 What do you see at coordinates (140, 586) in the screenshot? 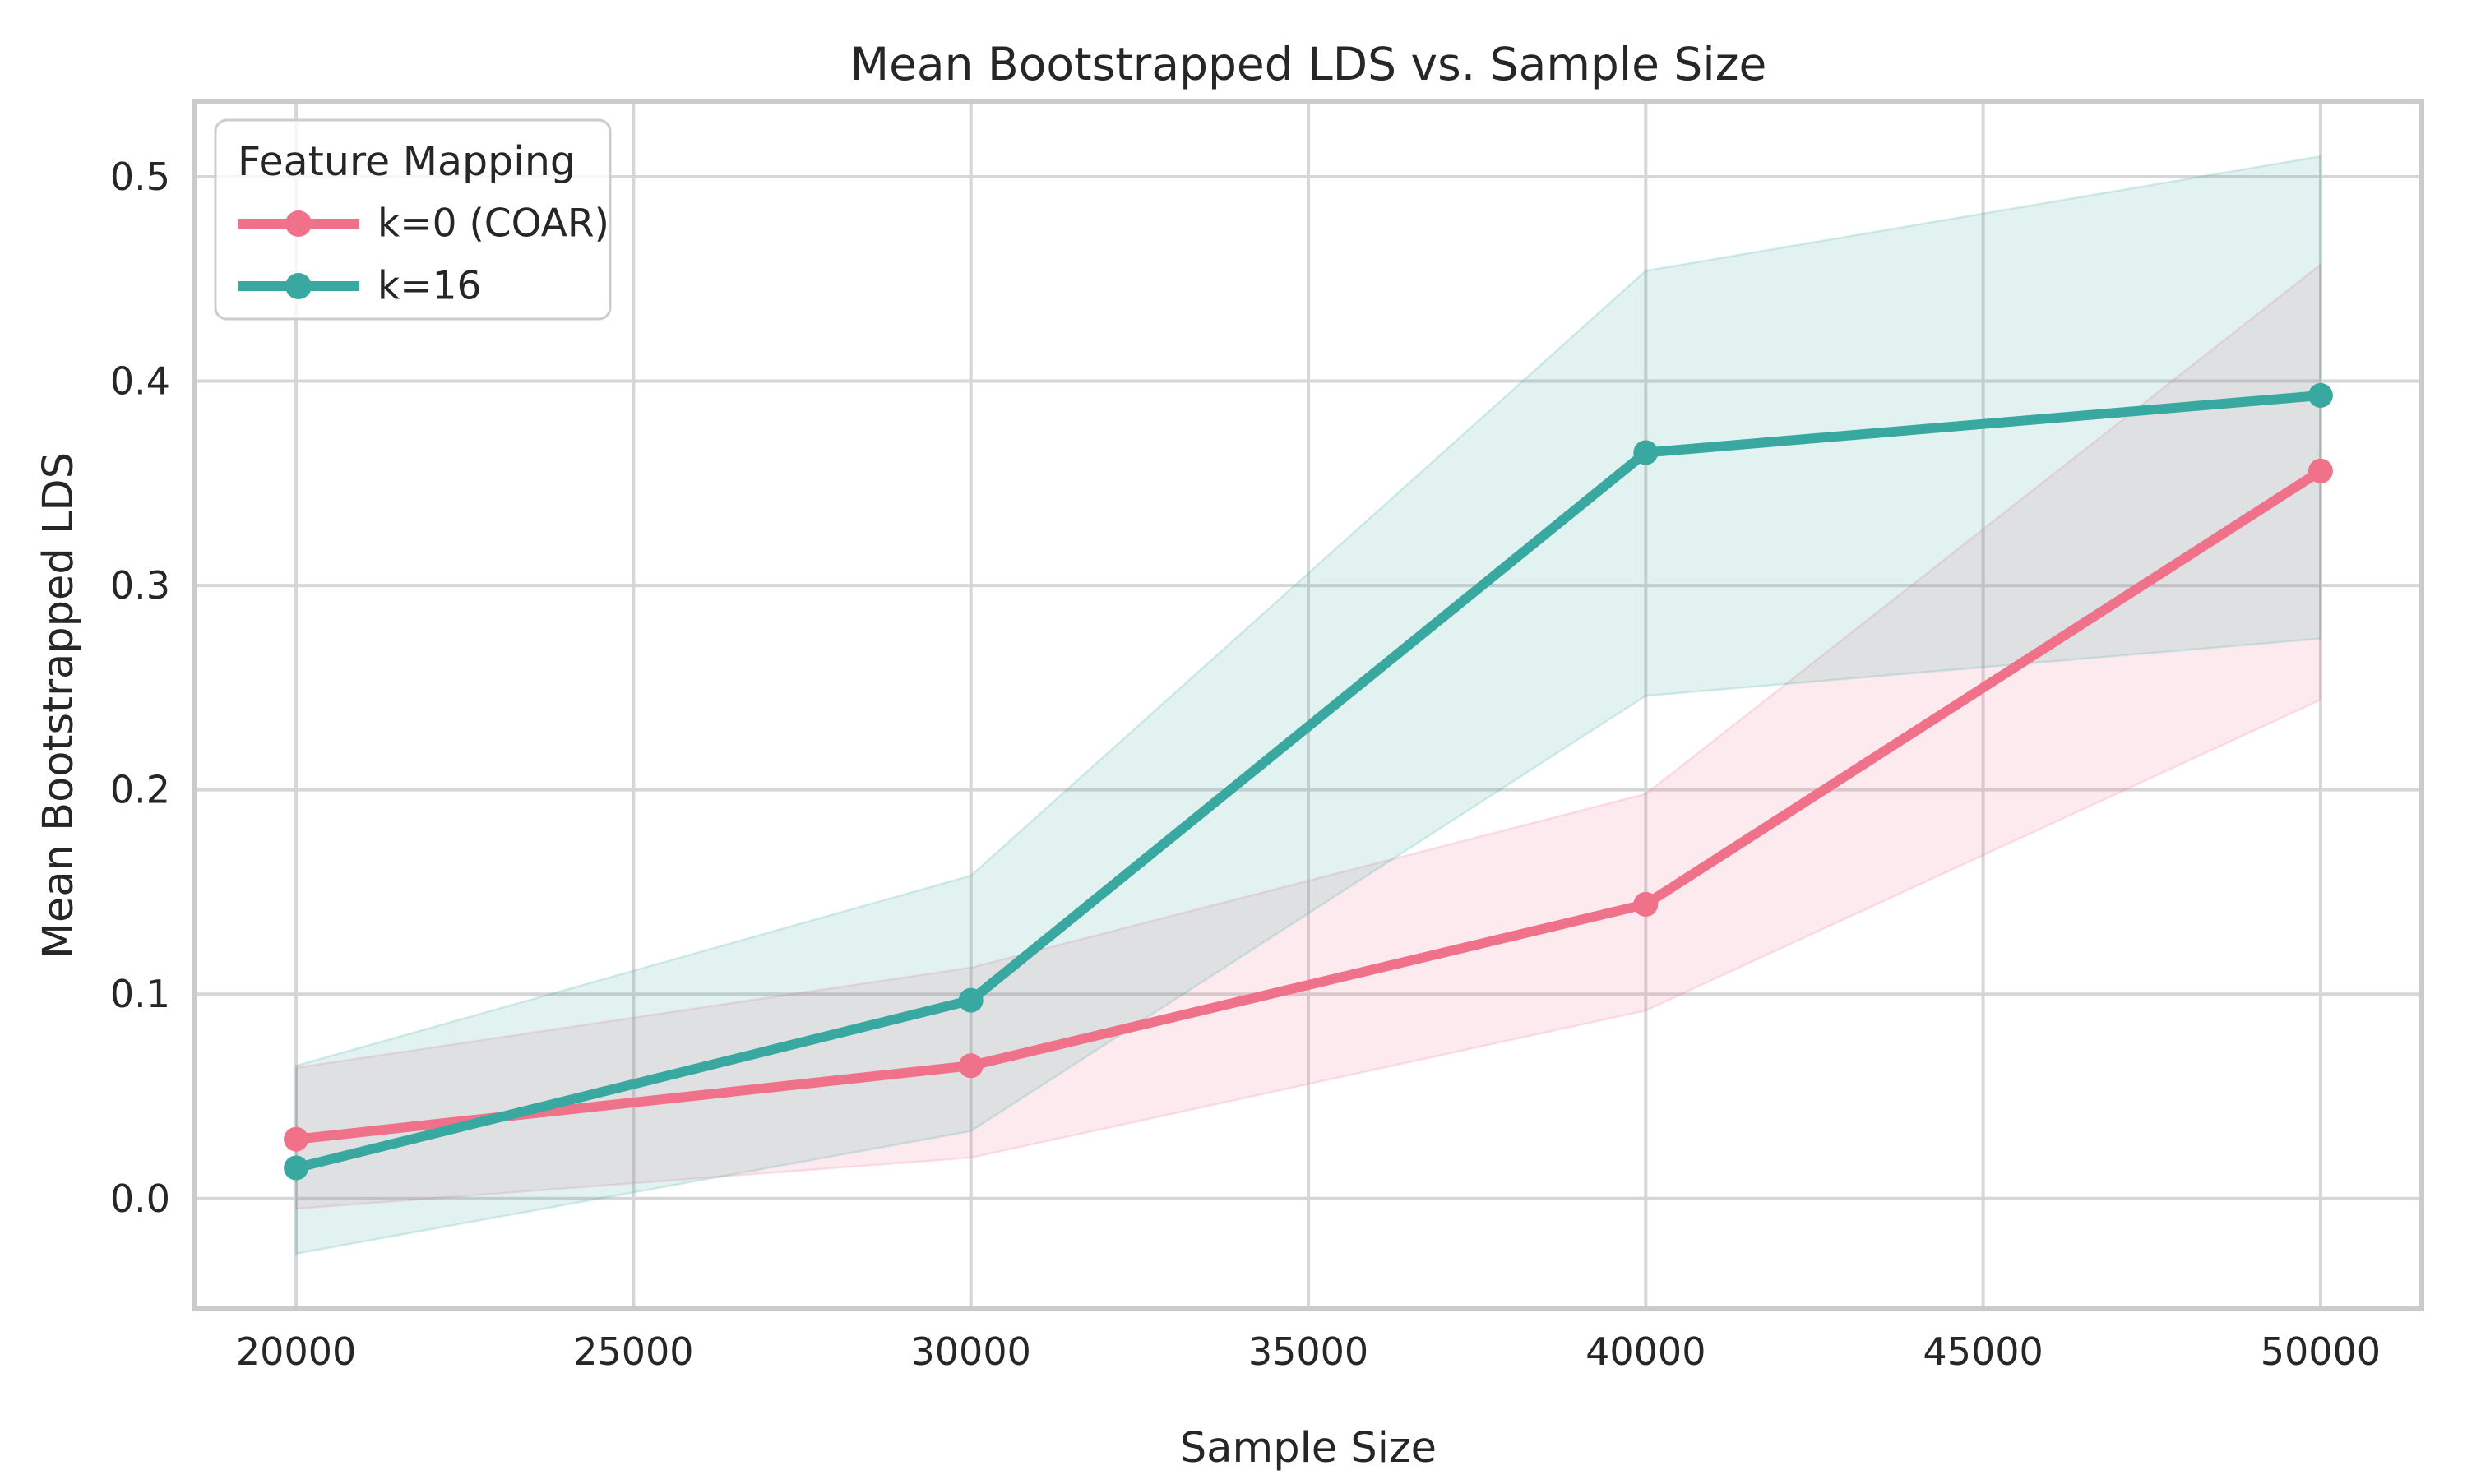
I see `y-tick-label-0.3: 0.3` at bounding box center [140, 586].